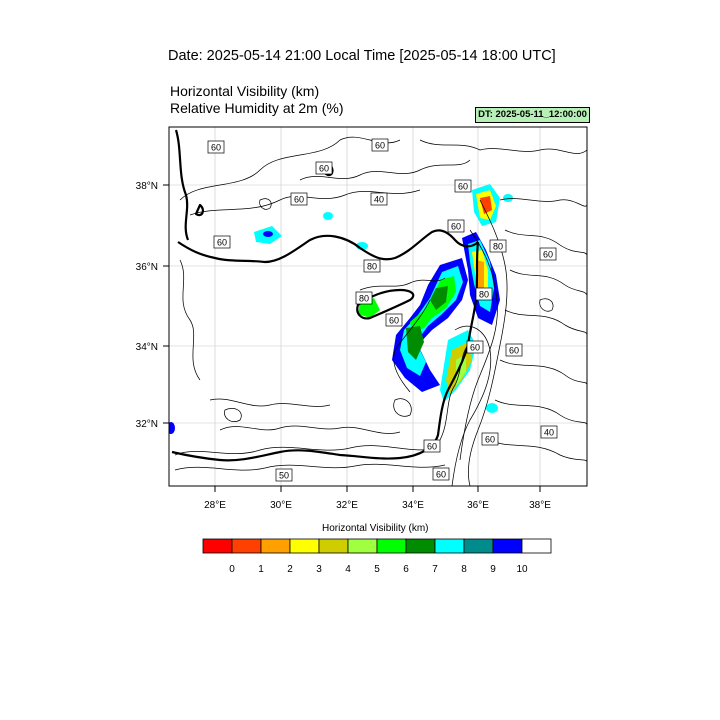 The width and height of the screenshot is (720, 720). What do you see at coordinates (377, 498) in the screenshot?
I see `longitude-axis: 28°E 30°E 32°E 34°E 36°E 38°E` at bounding box center [377, 498].